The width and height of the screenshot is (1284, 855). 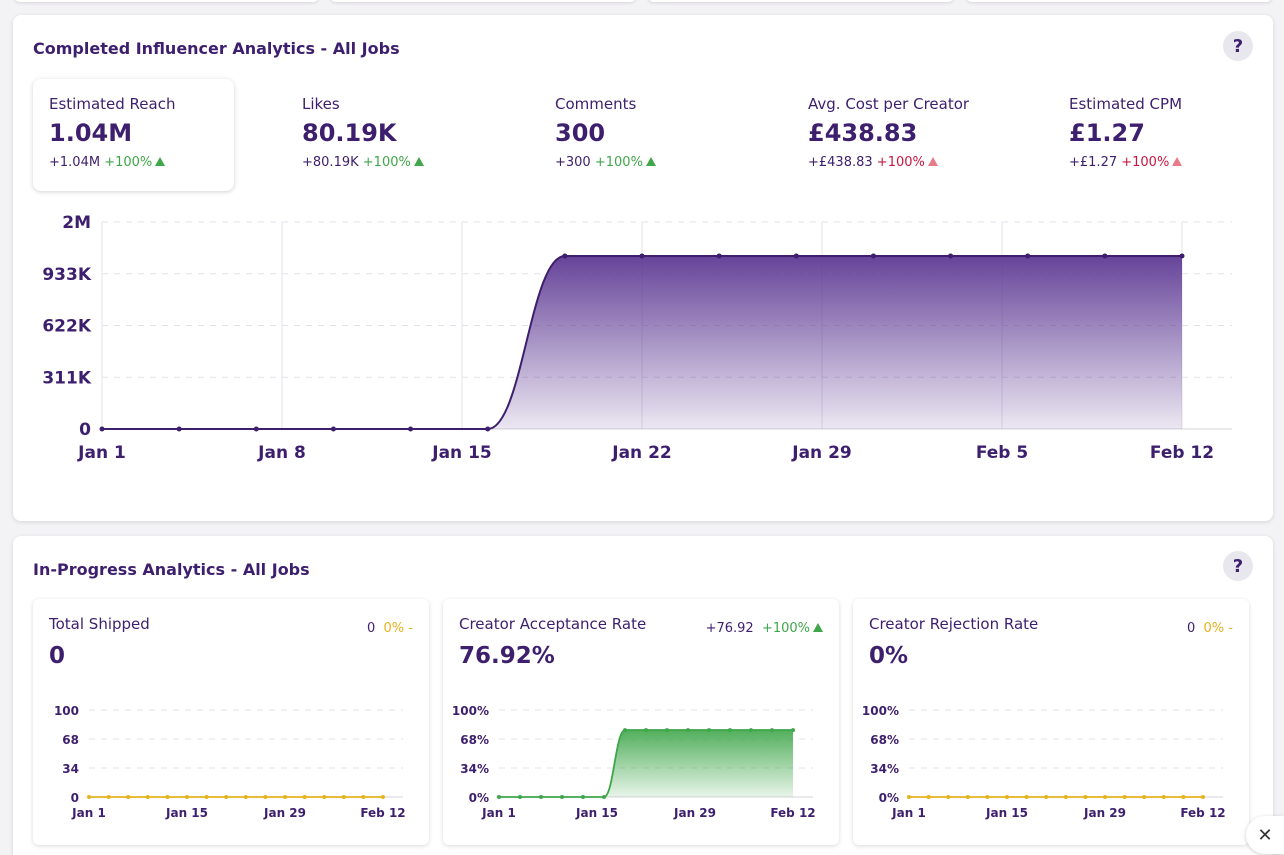 I want to click on metric-label: Estimated Reach, so click(x=112, y=104).